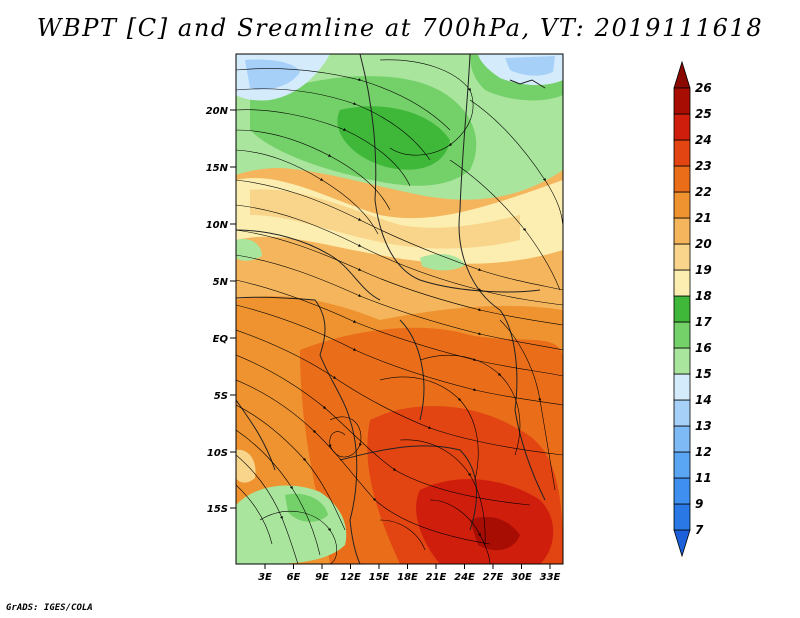 The width and height of the screenshot is (800, 618). Describe the element at coordinates (407, 577) in the screenshot. I see `lon-tick-label: 18E` at that location.